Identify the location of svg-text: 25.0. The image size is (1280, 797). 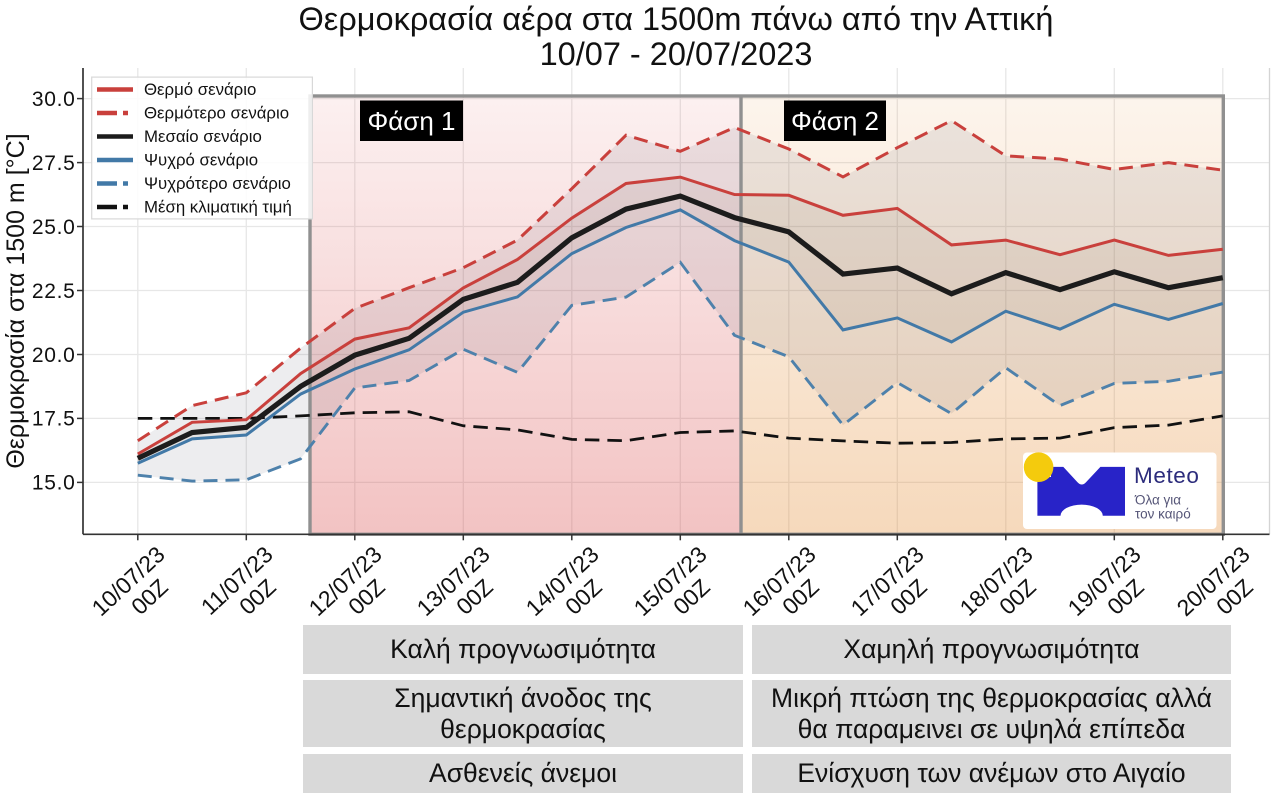
(54, 227).